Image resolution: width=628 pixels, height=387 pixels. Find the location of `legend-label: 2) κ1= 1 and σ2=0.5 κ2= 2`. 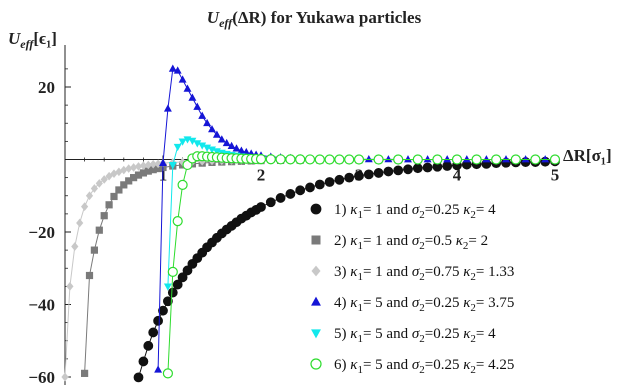

legend-label: 2) κ1= 1 and σ2=0.5 κ2= 2 is located at coordinates (411, 242).